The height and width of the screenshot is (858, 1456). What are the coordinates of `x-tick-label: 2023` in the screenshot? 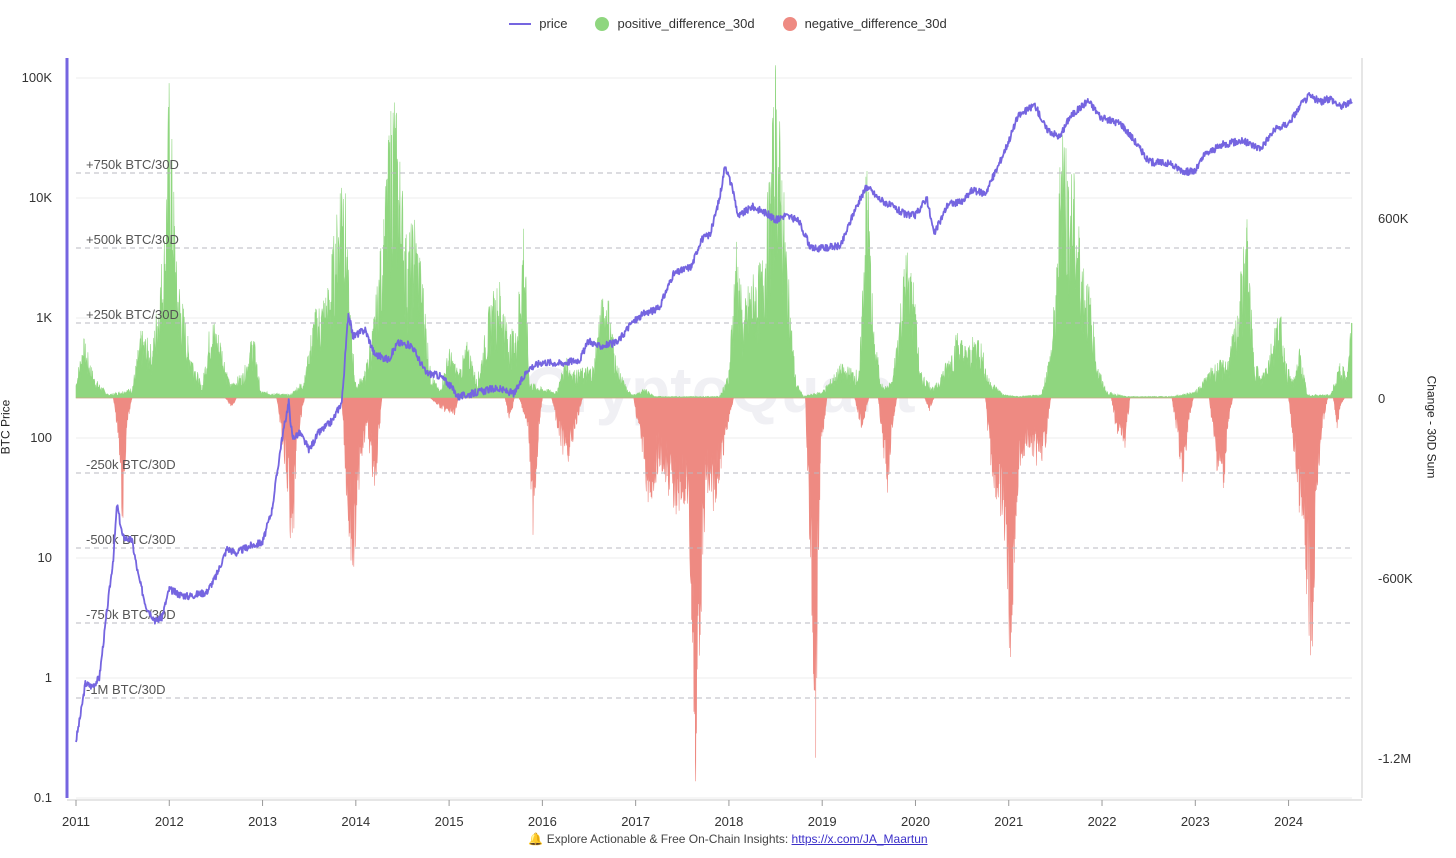 It's located at (1195, 821).